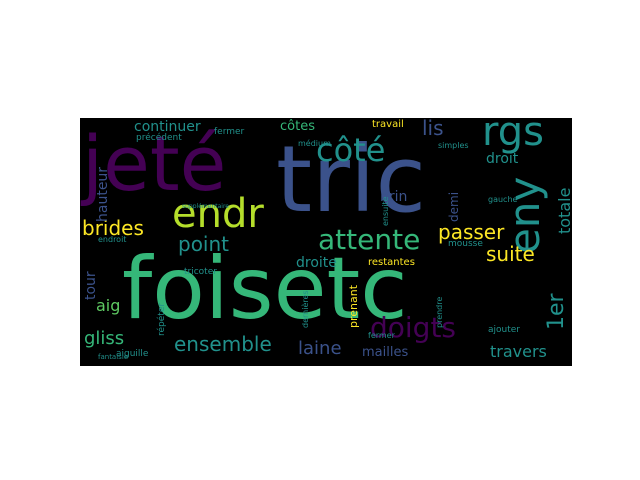 The height and width of the screenshot is (480, 640). I want to click on word-fantaisie: fantaisie, so click(113, 357).